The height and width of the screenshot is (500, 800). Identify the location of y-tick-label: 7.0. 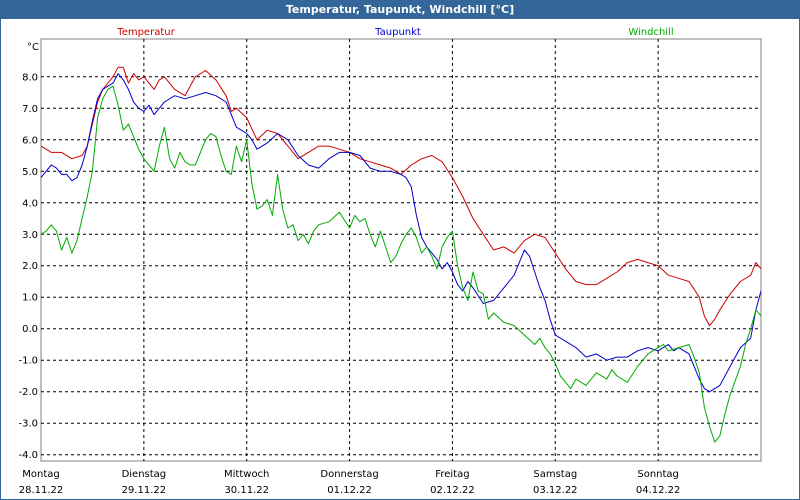
(30, 109).